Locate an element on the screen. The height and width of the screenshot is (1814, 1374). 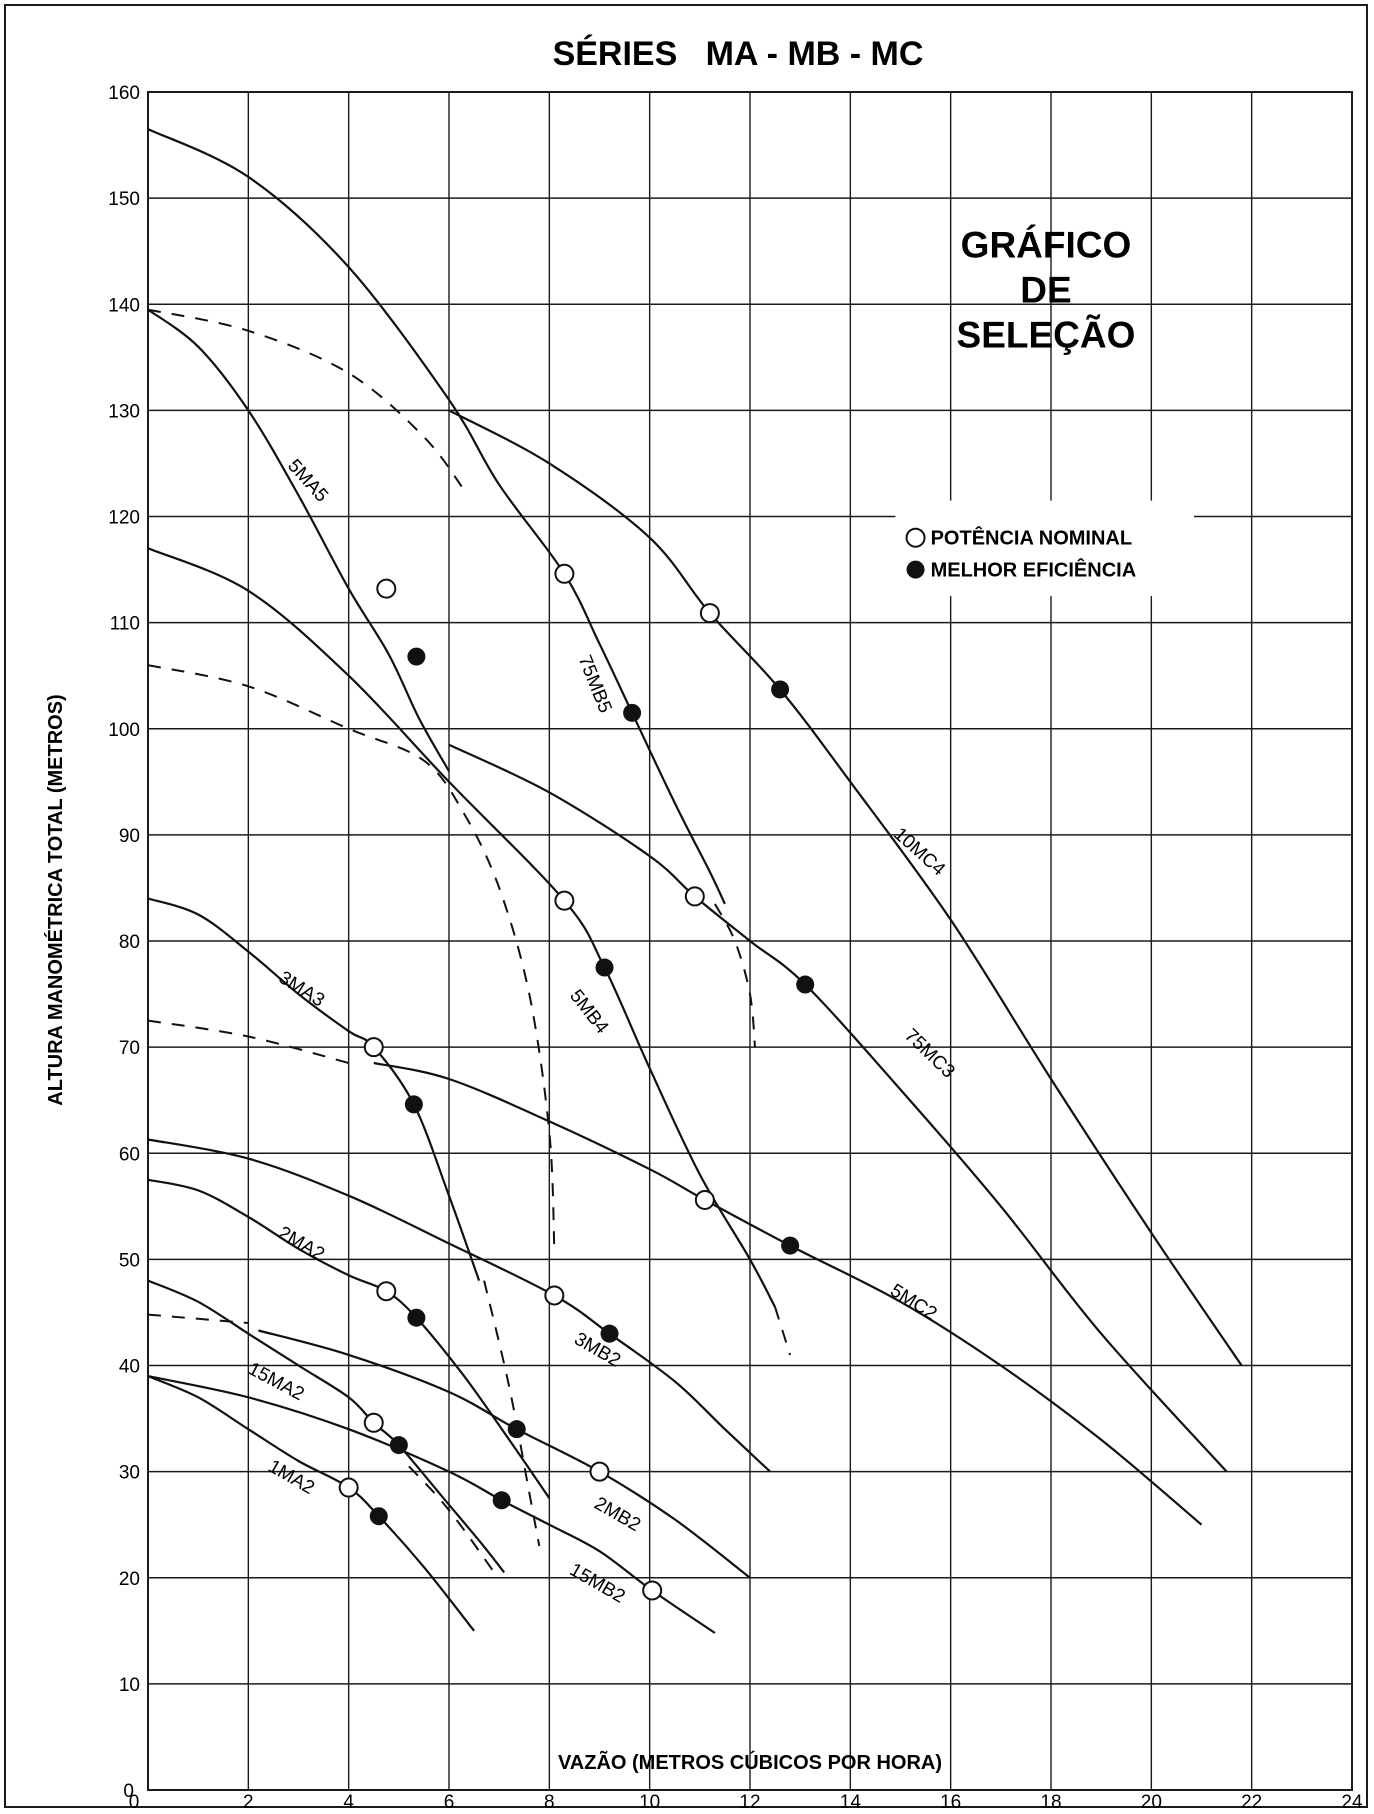
curve-label: 2MB2 is located at coordinates (617, 1514).